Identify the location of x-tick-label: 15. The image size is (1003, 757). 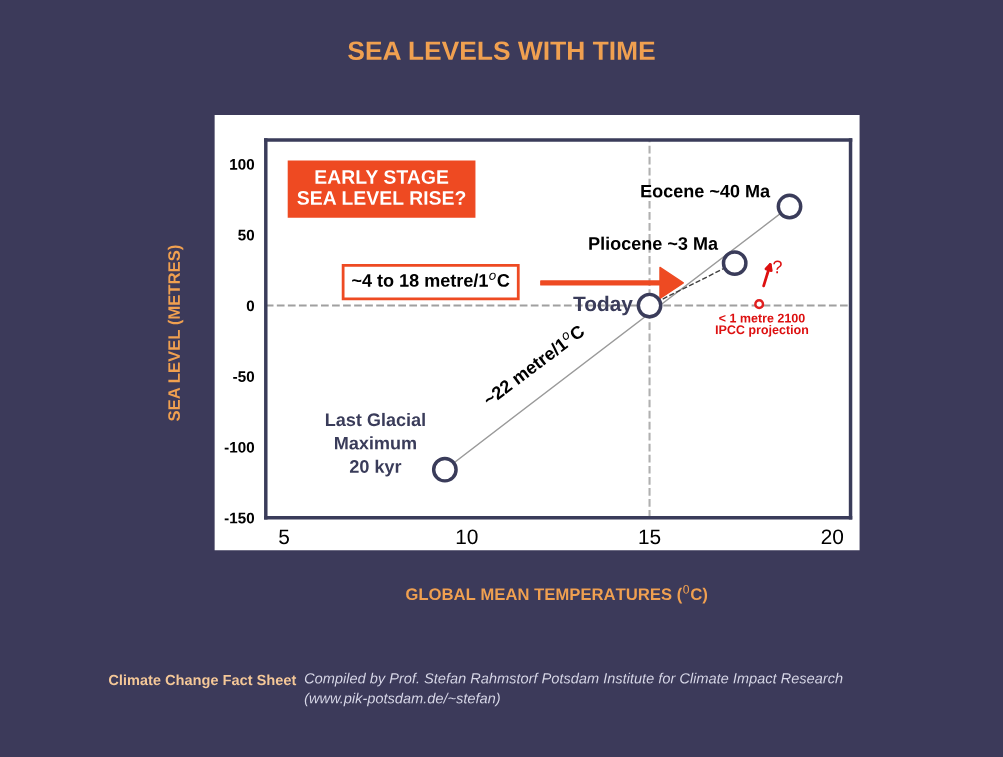
(650, 537).